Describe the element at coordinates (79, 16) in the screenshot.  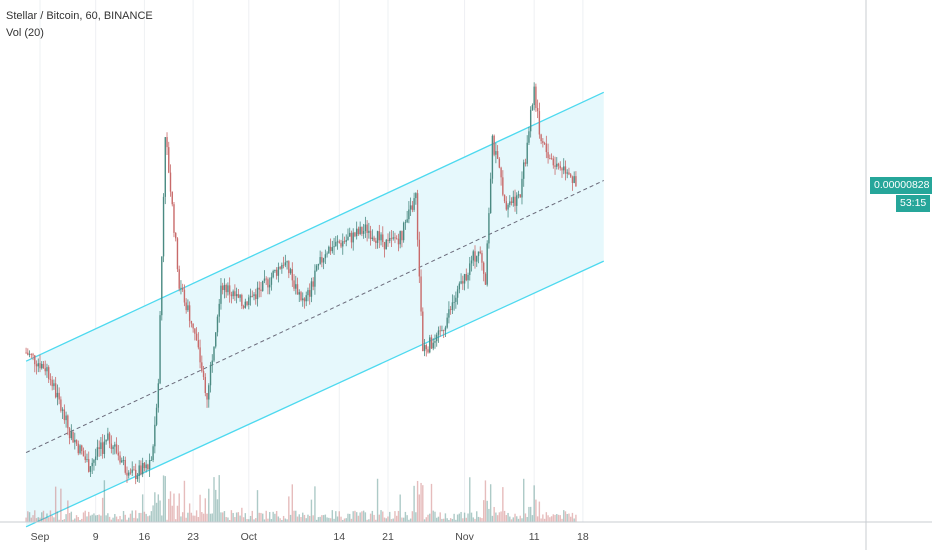
I see `symbol-title: Stellar / Bitcoin, 60, BINANCE` at that location.